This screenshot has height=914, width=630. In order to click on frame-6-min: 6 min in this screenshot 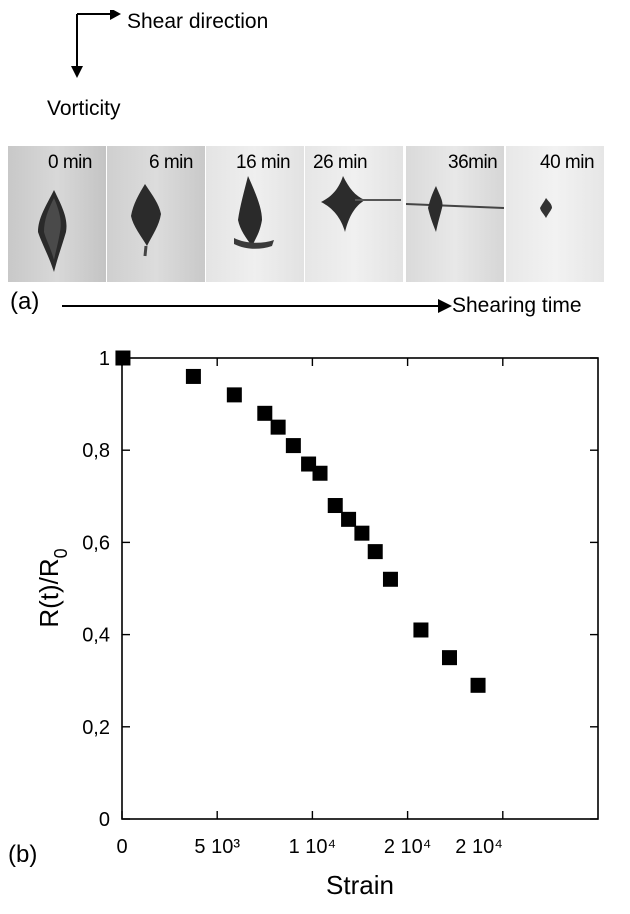, I will do `click(156, 214)`.